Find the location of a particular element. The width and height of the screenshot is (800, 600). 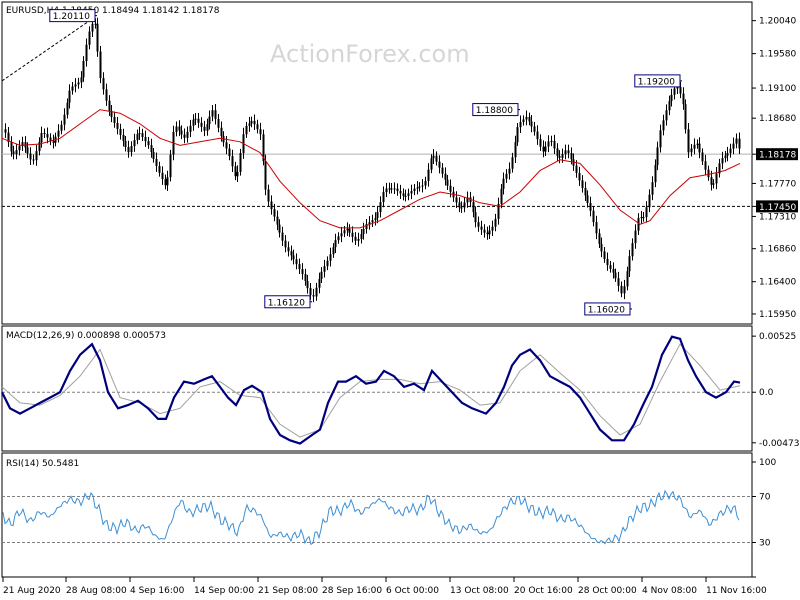

x-tick-label: 4 Sep 16:00 is located at coordinates (157, 591).